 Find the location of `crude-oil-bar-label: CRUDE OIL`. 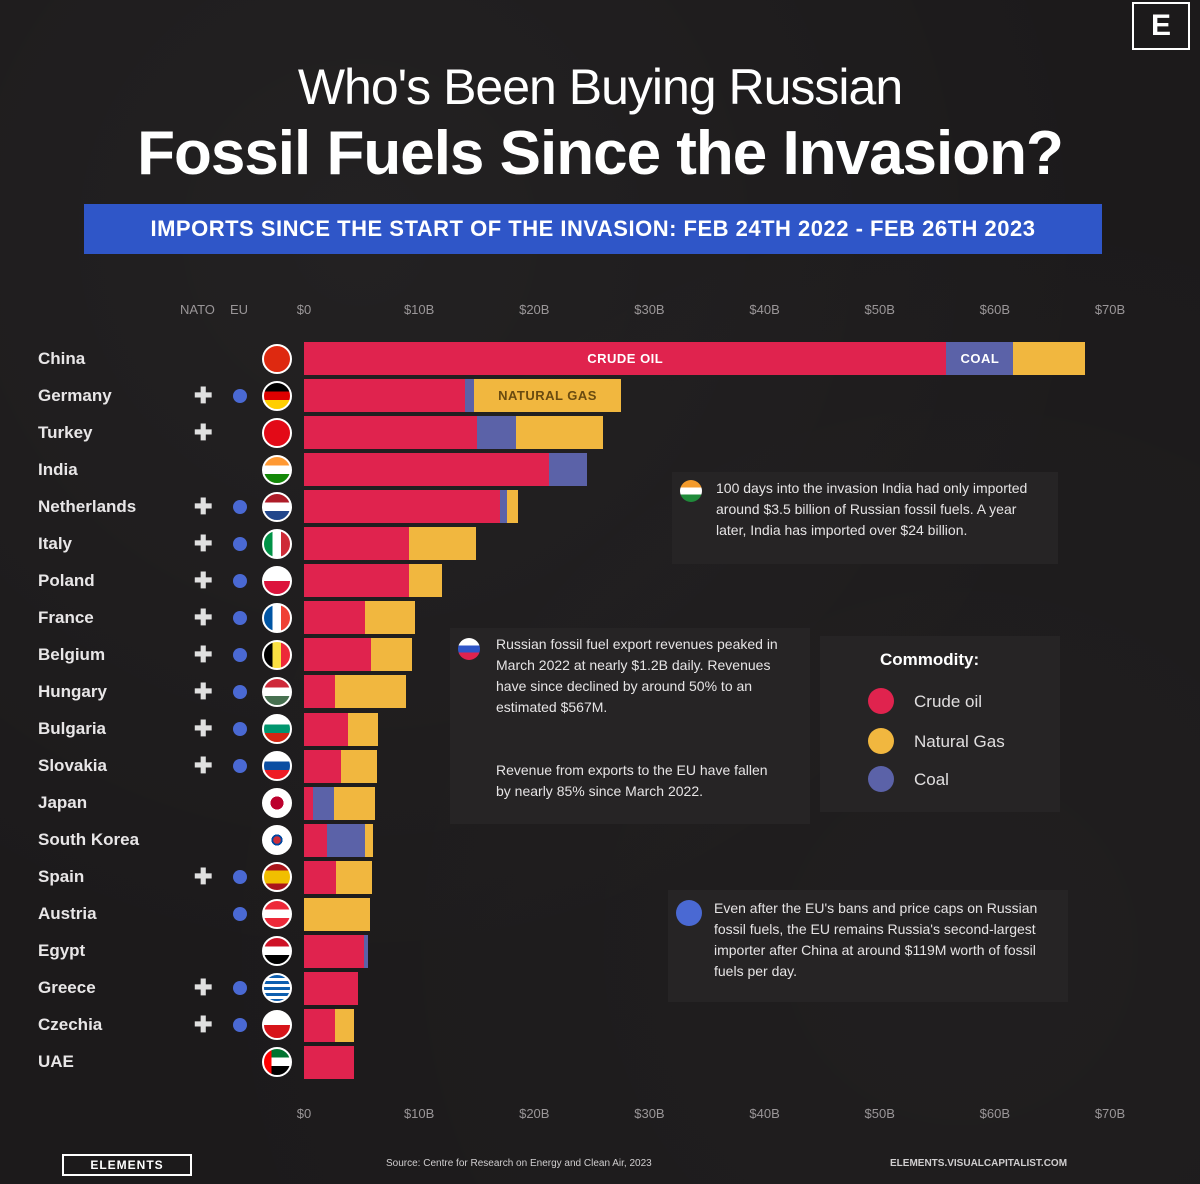

crude-oil-bar-label: CRUDE OIL is located at coordinates (625, 358).